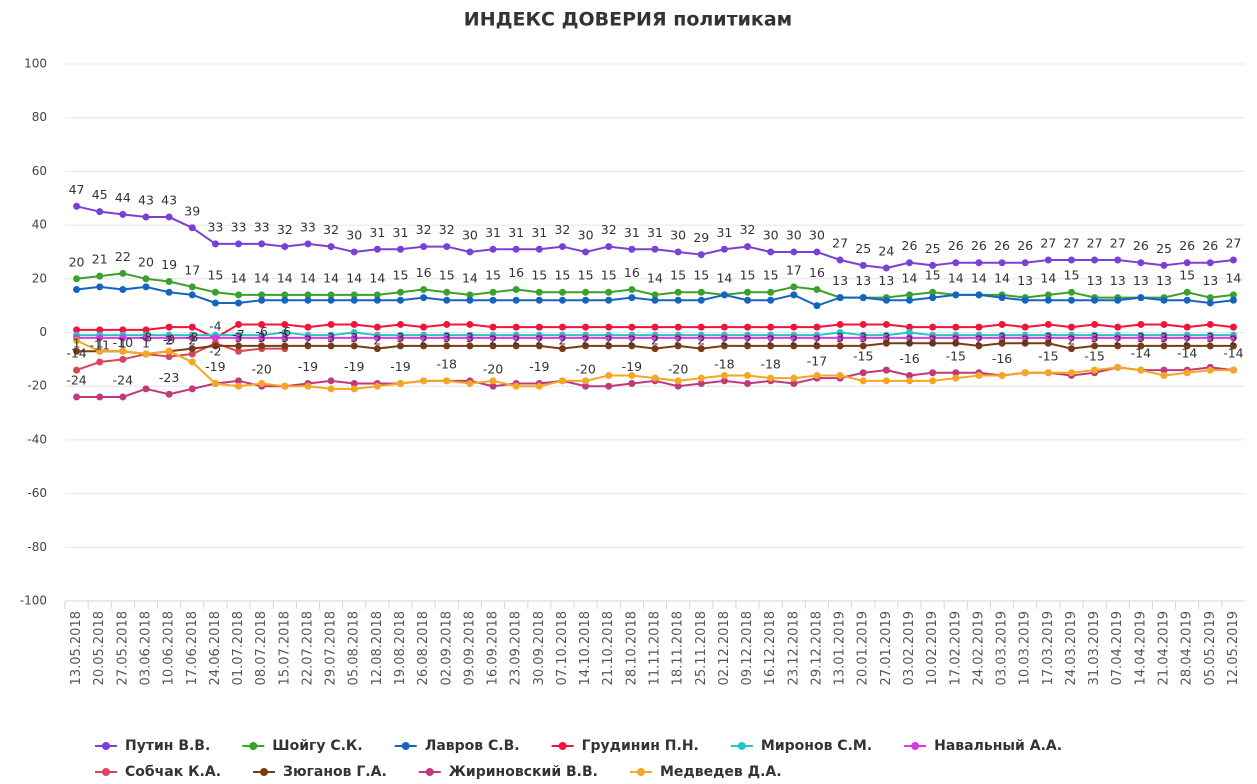 Image resolution: width=1257 pixels, height=784 pixels. Describe the element at coordinates (701, 237) in the screenshot. I see `data-label: 29` at that location.